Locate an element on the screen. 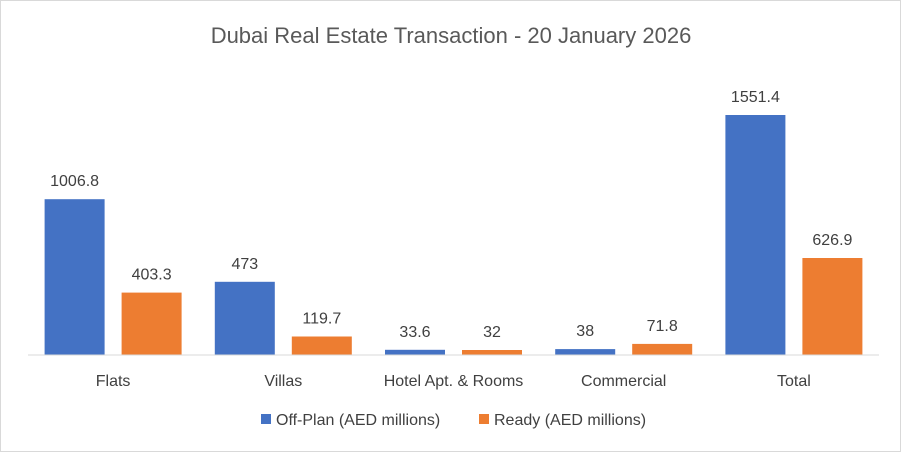  data-label-off-plan-4: 1551.4 is located at coordinates (755, 97).